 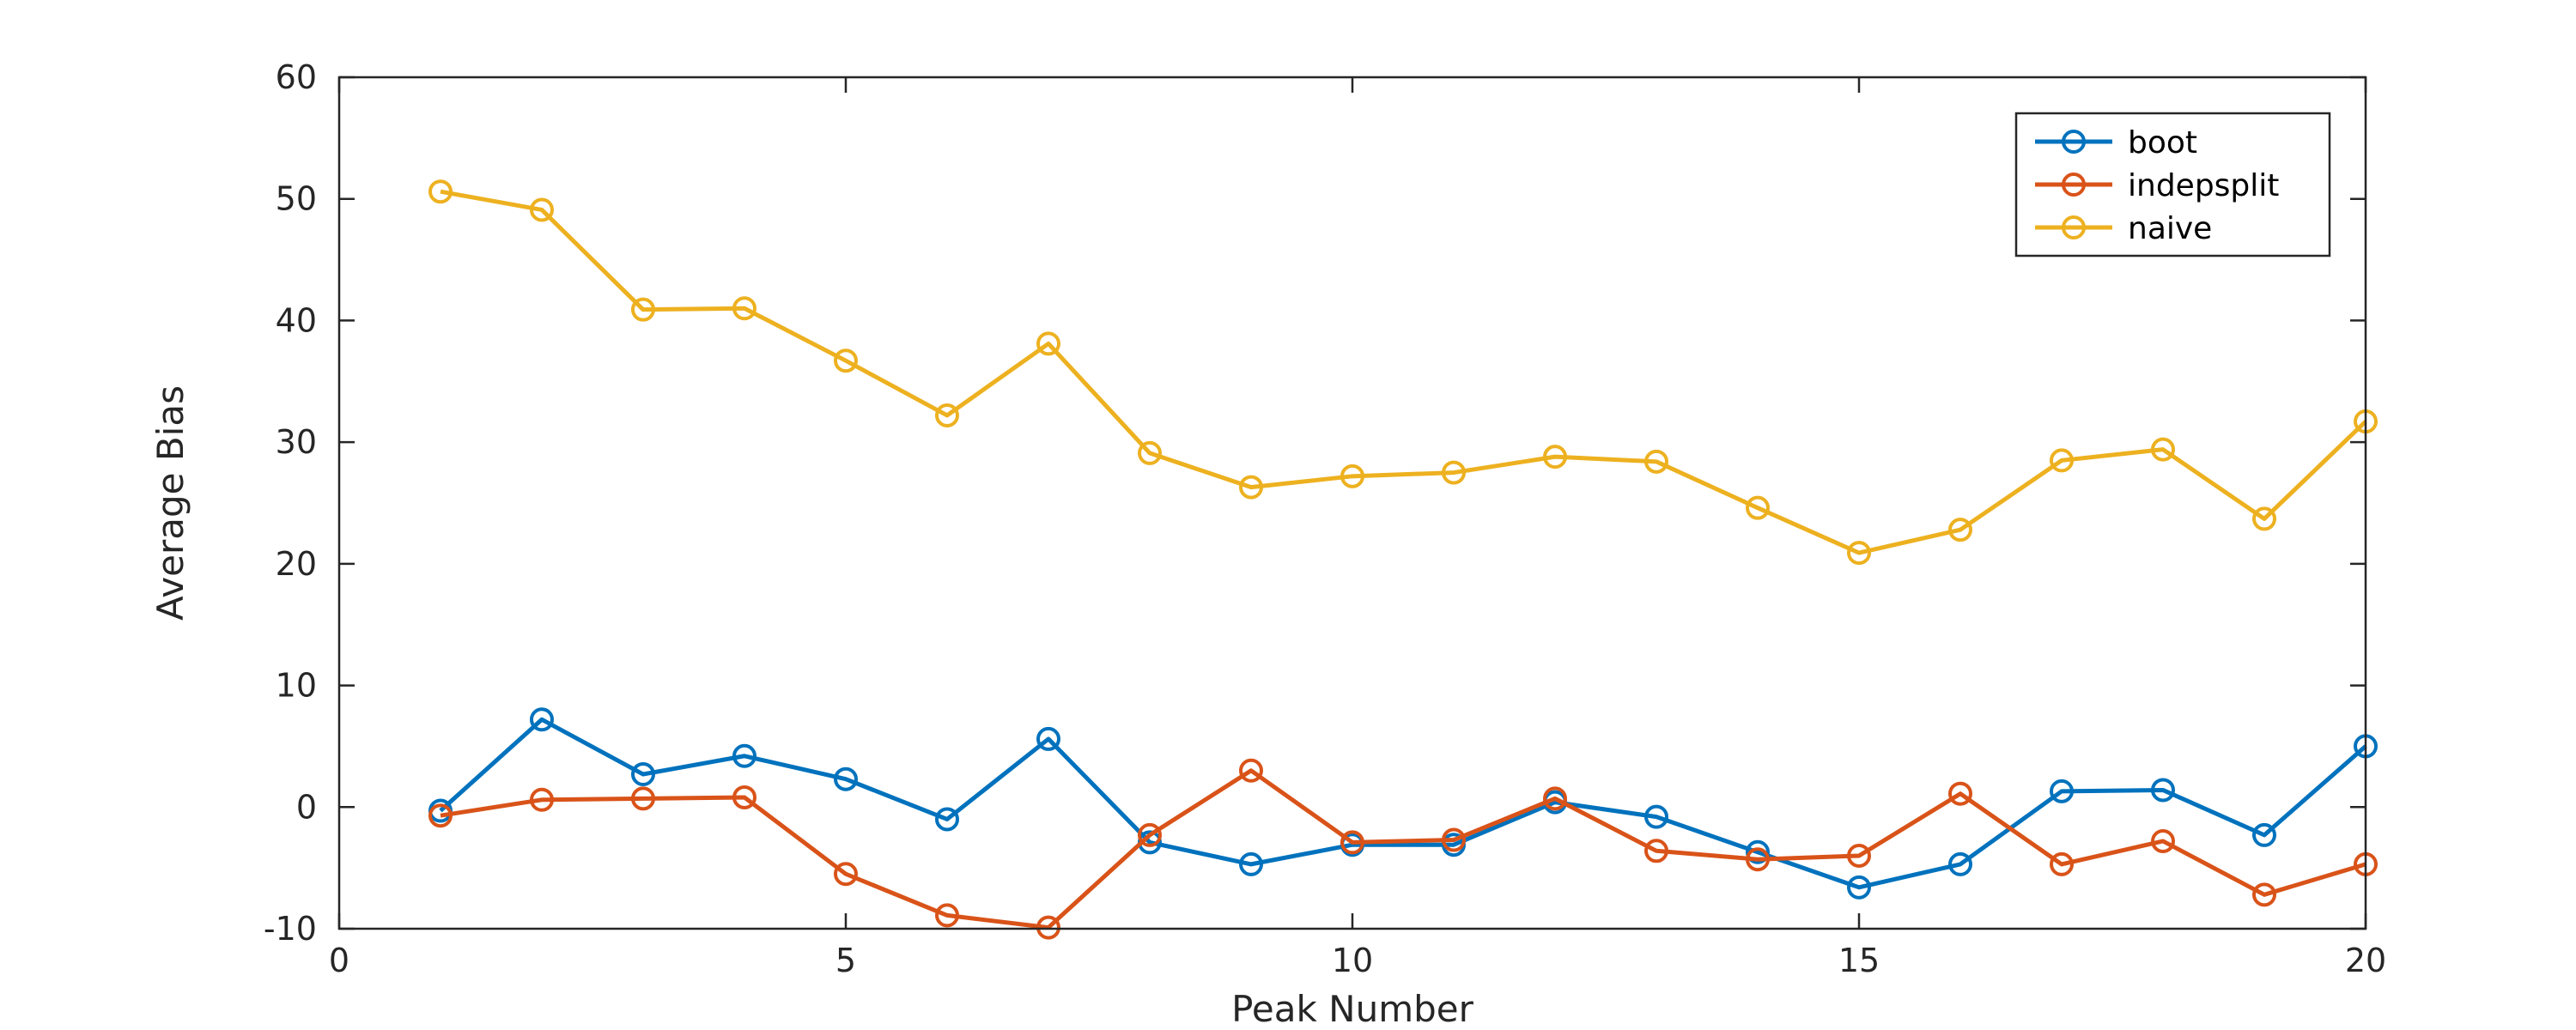 I want to click on series-boot, so click(x=1403, y=803).